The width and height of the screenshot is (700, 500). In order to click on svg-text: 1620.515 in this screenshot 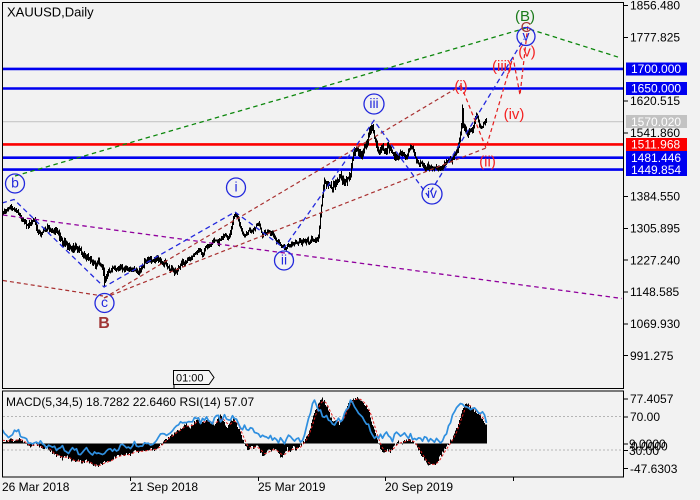, I will do `click(655, 101)`.